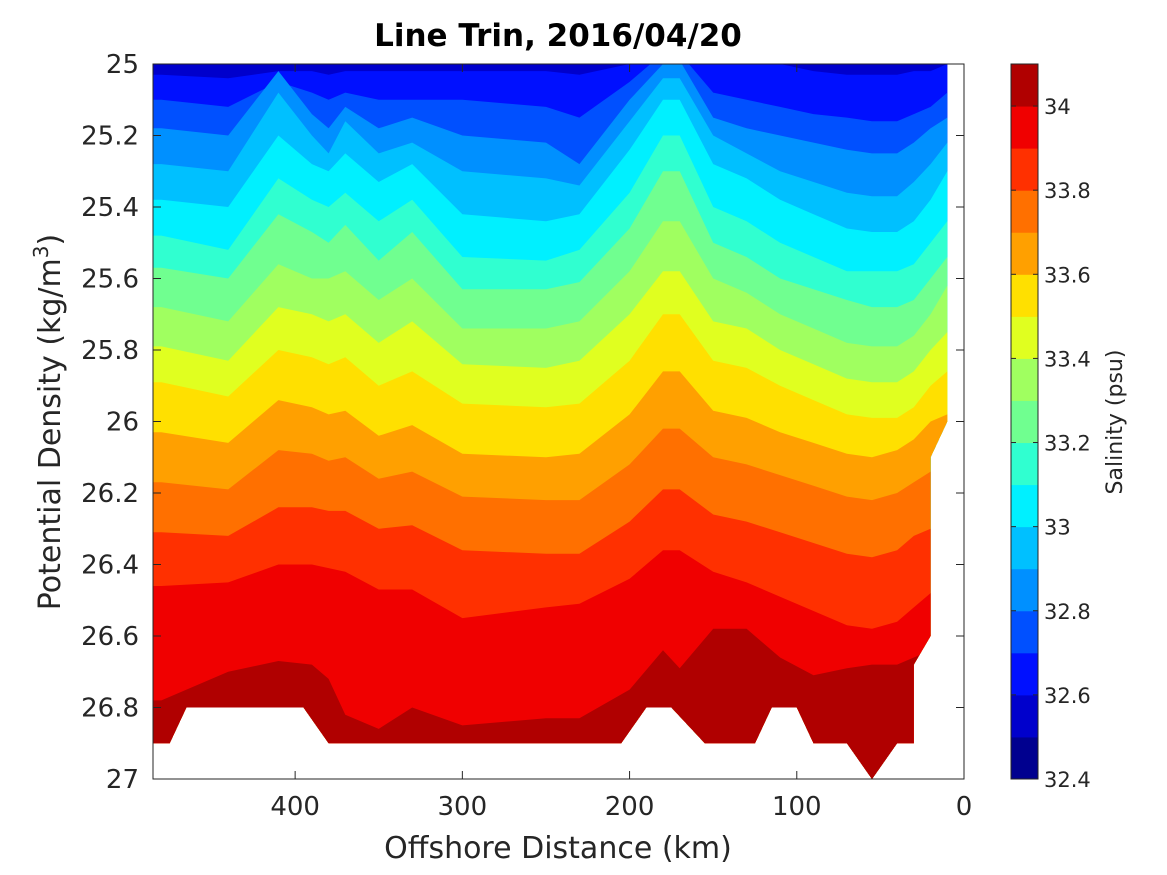 The height and width of the screenshot is (875, 1167). What do you see at coordinates (558, 848) in the screenshot?
I see `x-axis-label: Offshore Distance (km)` at bounding box center [558, 848].